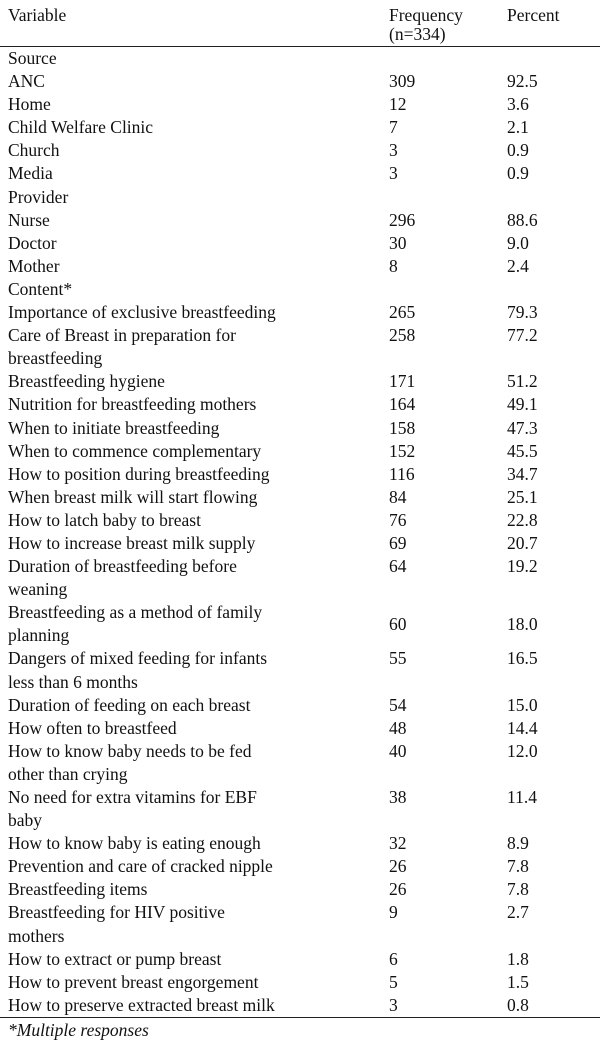 The width and height of the screenshot is (600, 1053). I want to click on row-variable-line: breastfeeding, so click(55, 358).